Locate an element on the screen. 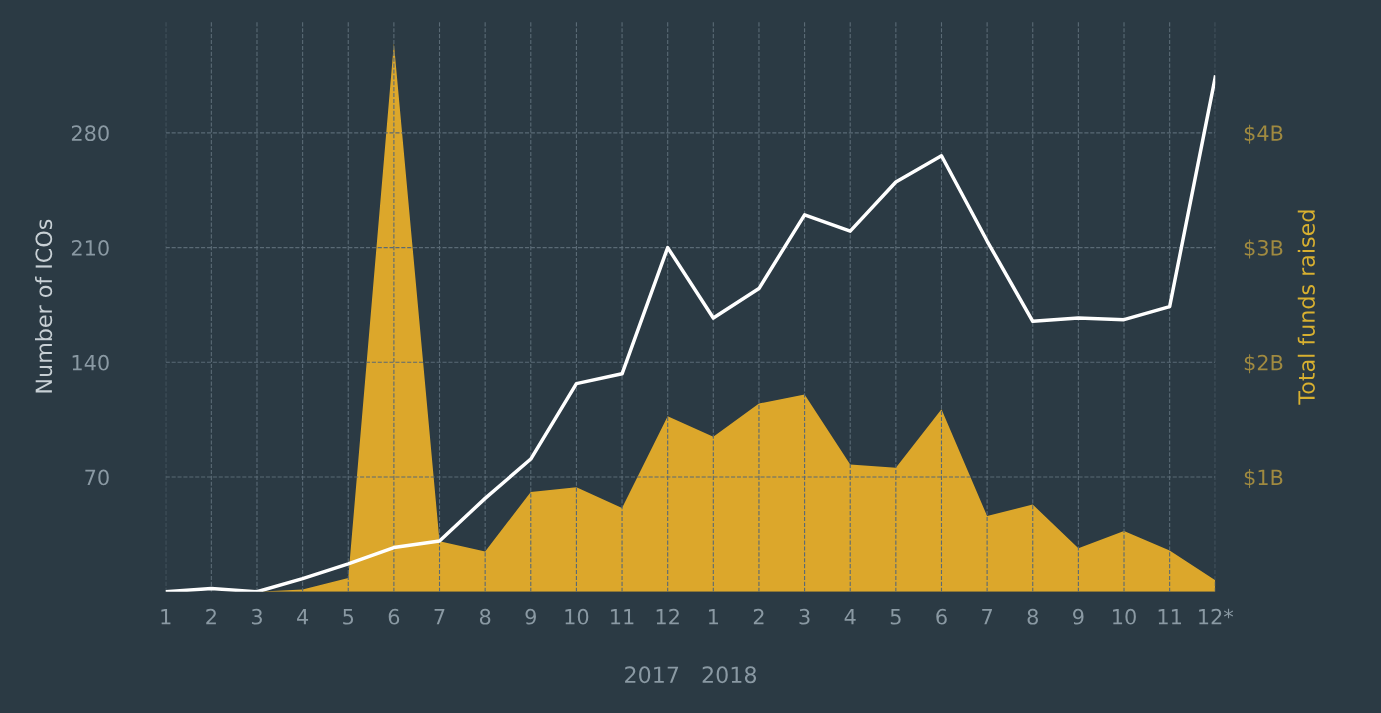  y-tick-label: 70 is located at coordinates (97, 477).